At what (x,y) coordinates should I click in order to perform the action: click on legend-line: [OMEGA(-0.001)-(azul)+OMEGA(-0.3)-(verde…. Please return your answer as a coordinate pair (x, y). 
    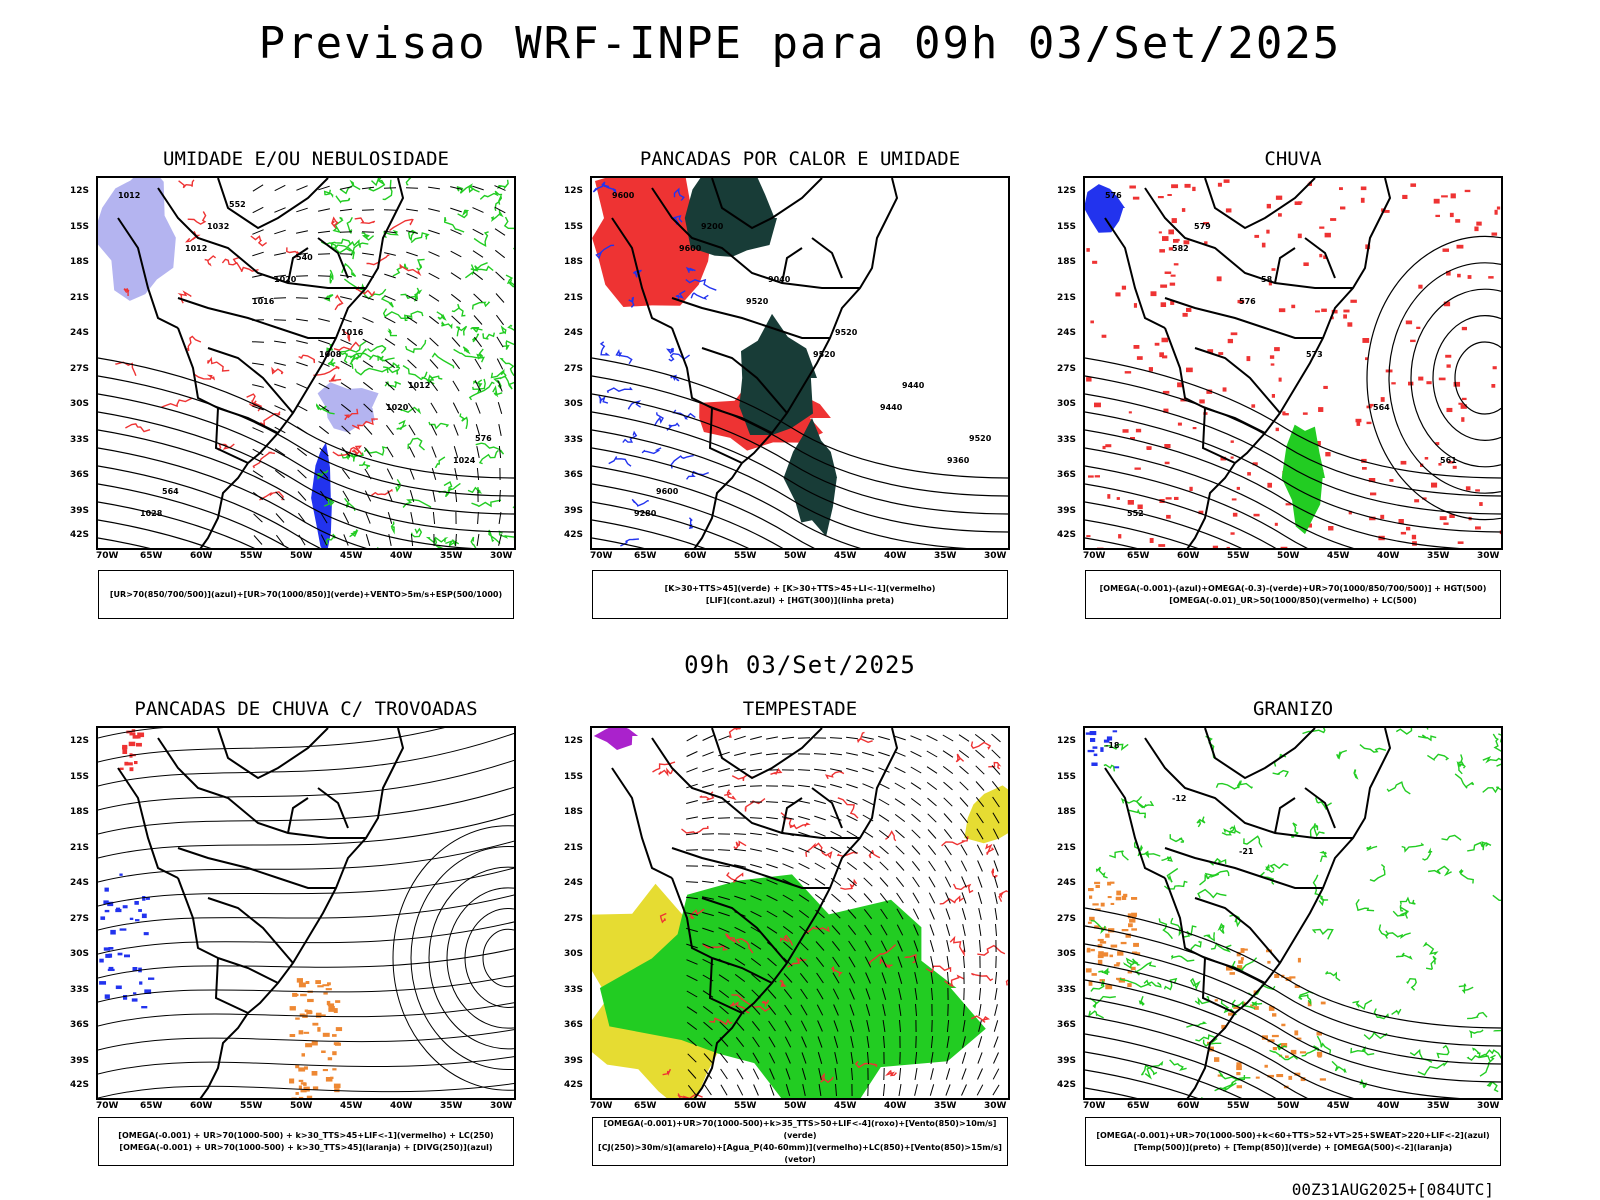
    Looking at the image, I should click on (1293, 588).